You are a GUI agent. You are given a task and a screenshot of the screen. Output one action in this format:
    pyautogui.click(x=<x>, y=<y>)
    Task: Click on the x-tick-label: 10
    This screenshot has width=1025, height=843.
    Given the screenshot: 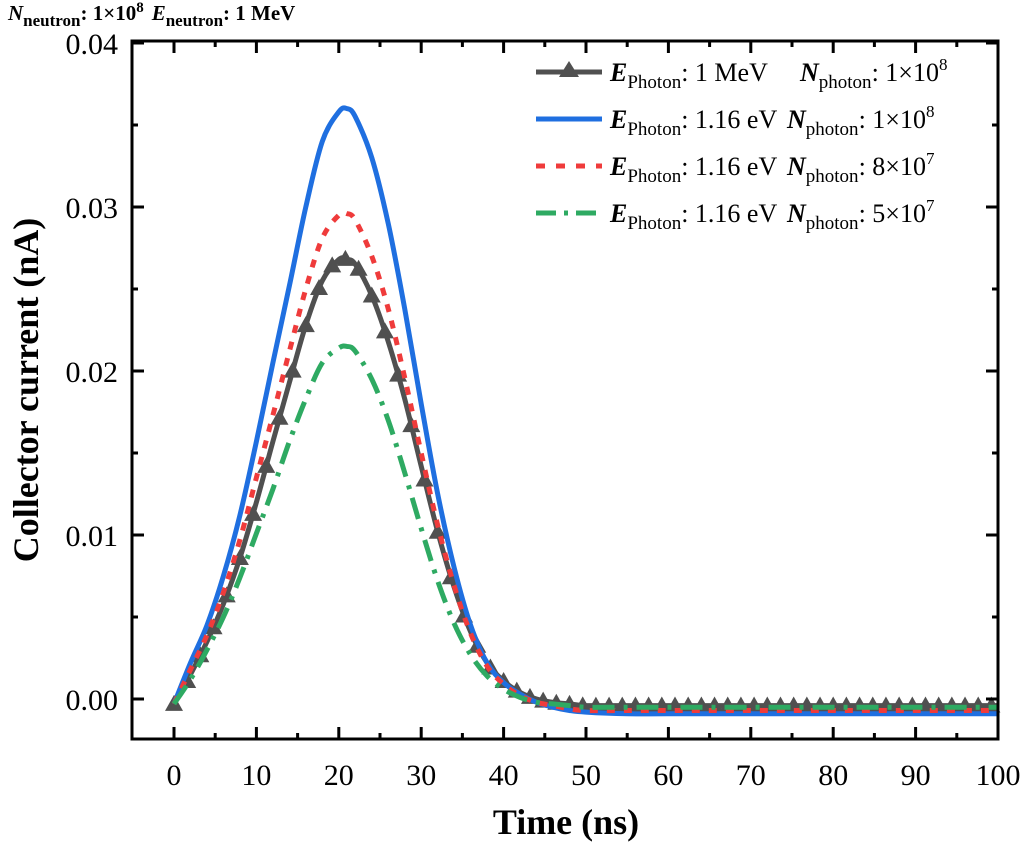 What is the action you would take?
    pyautogui.click(x=256, y=775)
    